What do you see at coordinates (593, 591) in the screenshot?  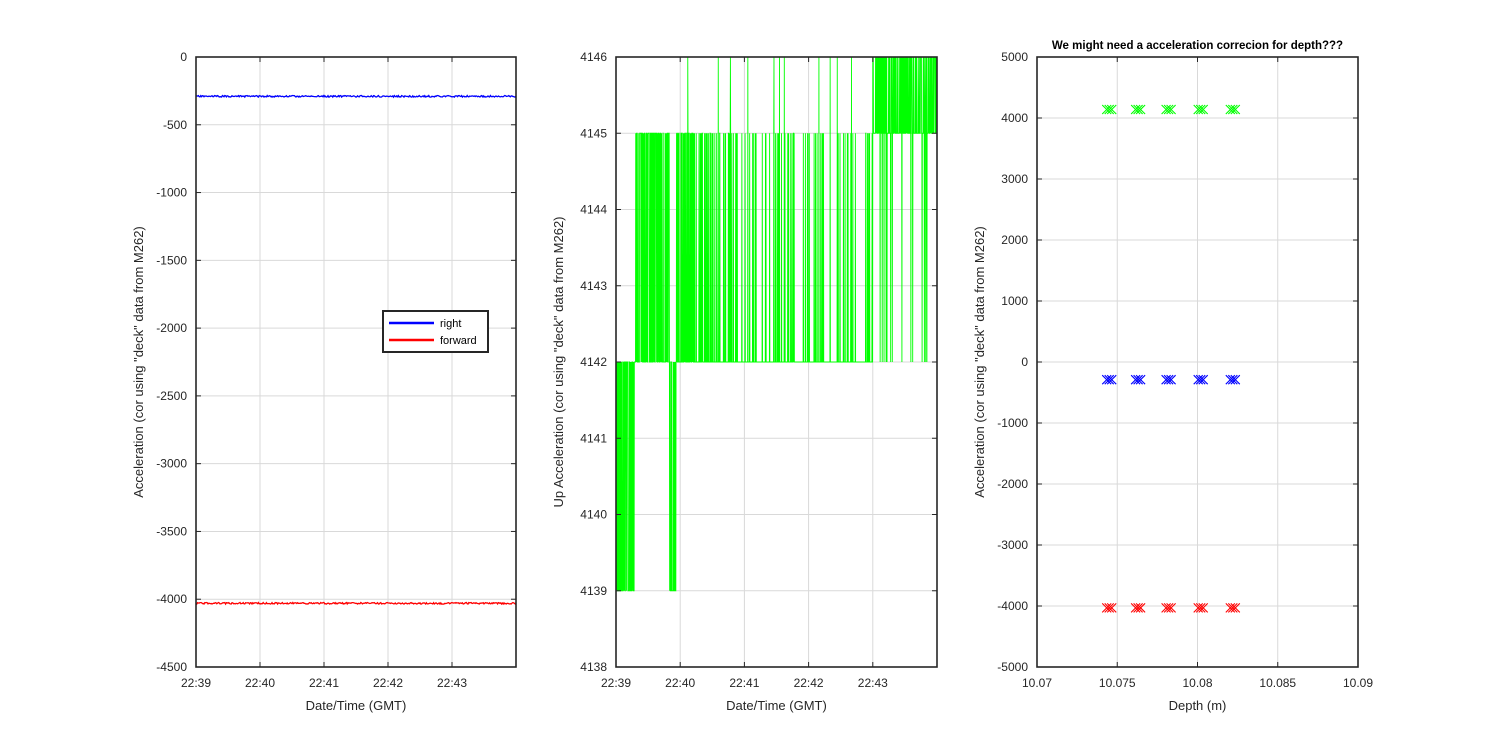 I see `y-tick-label: 4139` at bounding box center [593, 591].